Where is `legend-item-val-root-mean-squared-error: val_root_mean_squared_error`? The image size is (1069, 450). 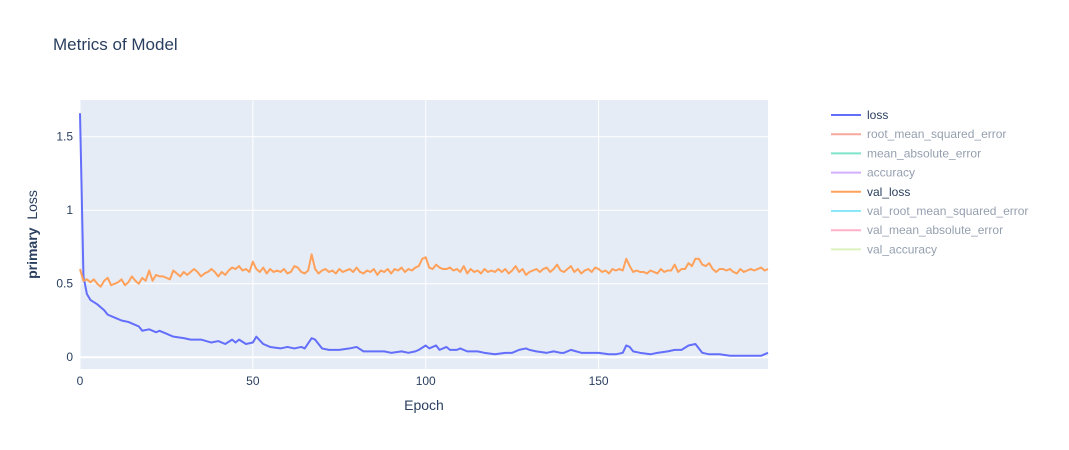
legend-item-val-root-mean-squared-error: val_root_mean_squared_error is located at coordinates (929, 211).